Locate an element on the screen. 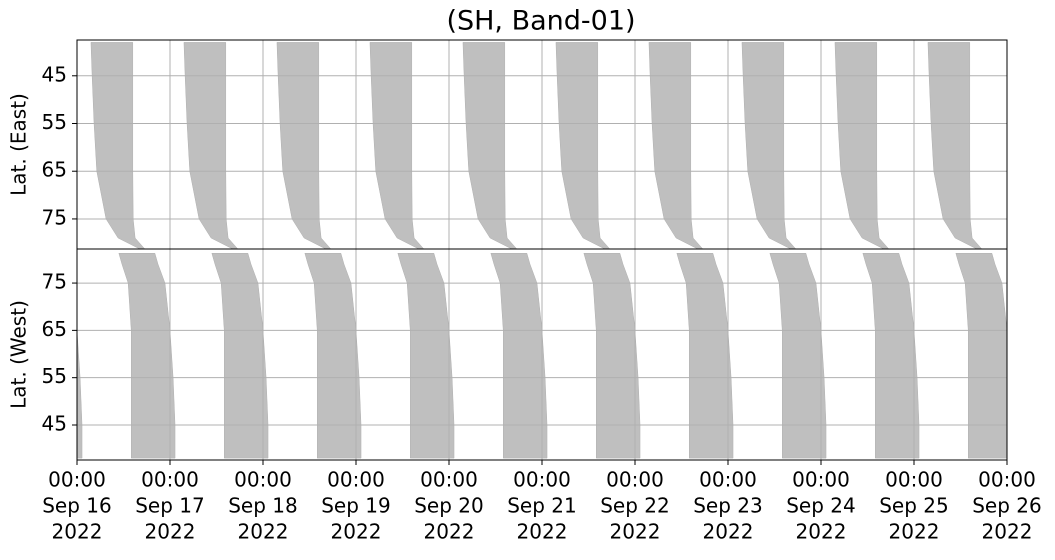 The image size is (1055, 560). x-tick-label: Sep 16 is located at coordinates (77, 506).